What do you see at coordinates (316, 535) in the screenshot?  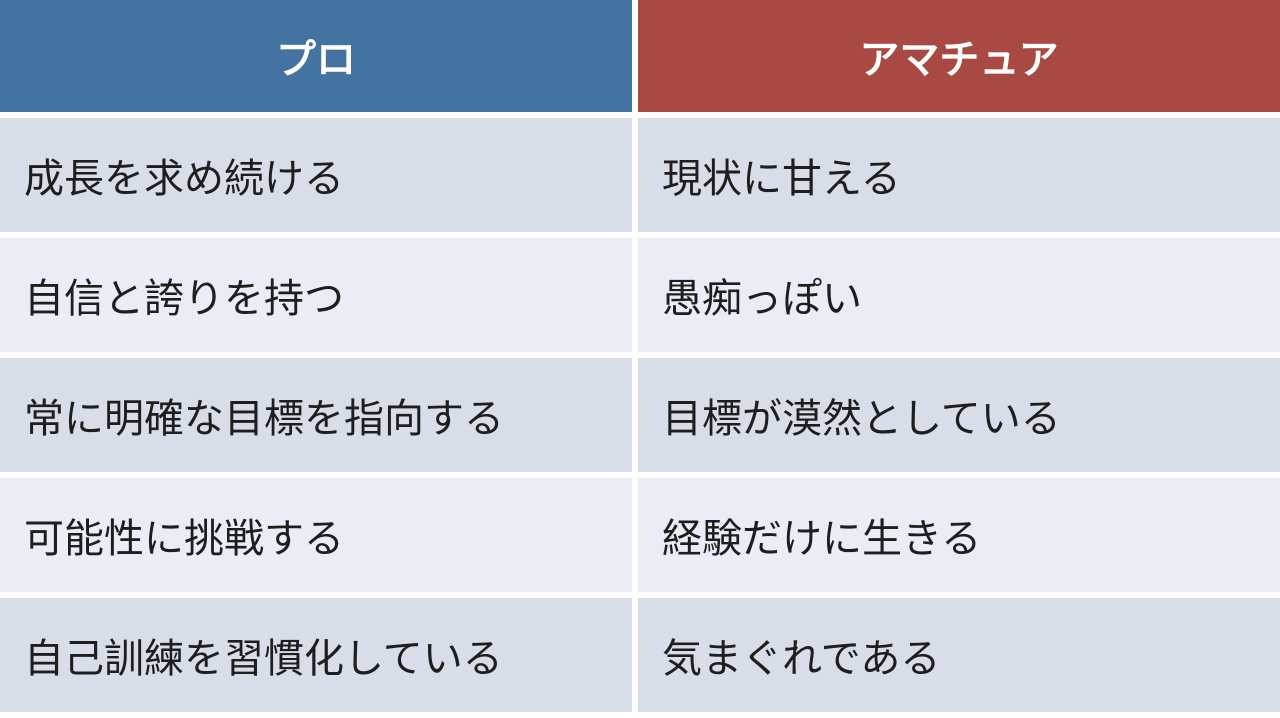 I see `cell-pro: 可能性に挑戦する` at bounding box center [316, 535].